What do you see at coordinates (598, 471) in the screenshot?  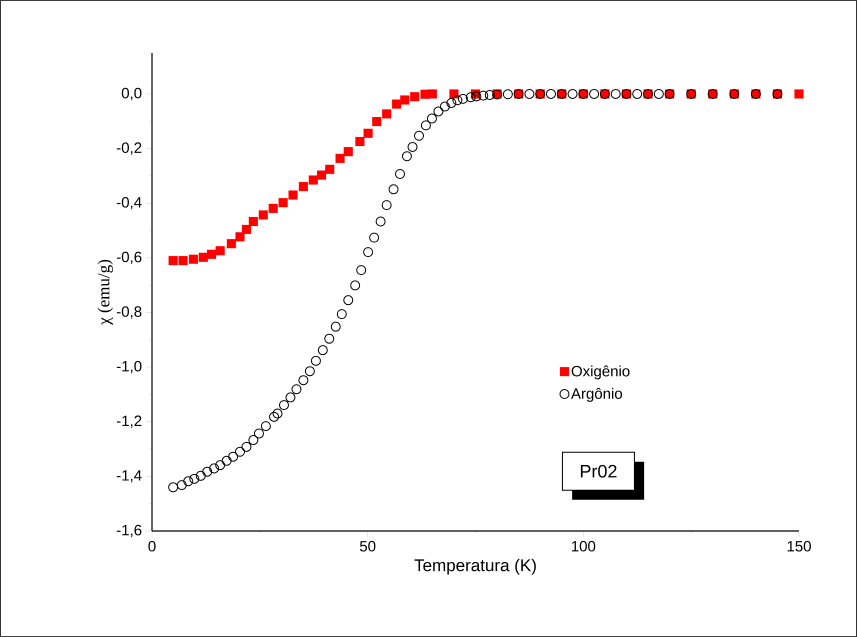 I see `annotation: Pr02` at bounding box center [598, 471].